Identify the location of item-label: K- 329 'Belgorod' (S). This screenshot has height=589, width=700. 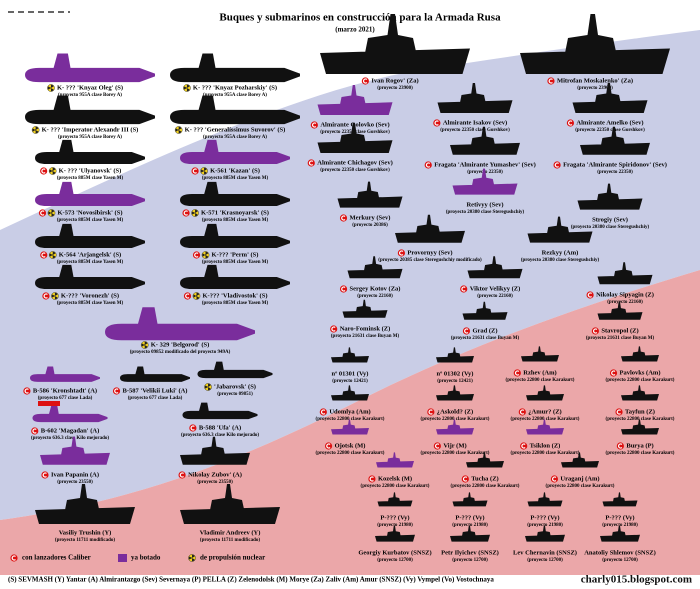
(180, 344).